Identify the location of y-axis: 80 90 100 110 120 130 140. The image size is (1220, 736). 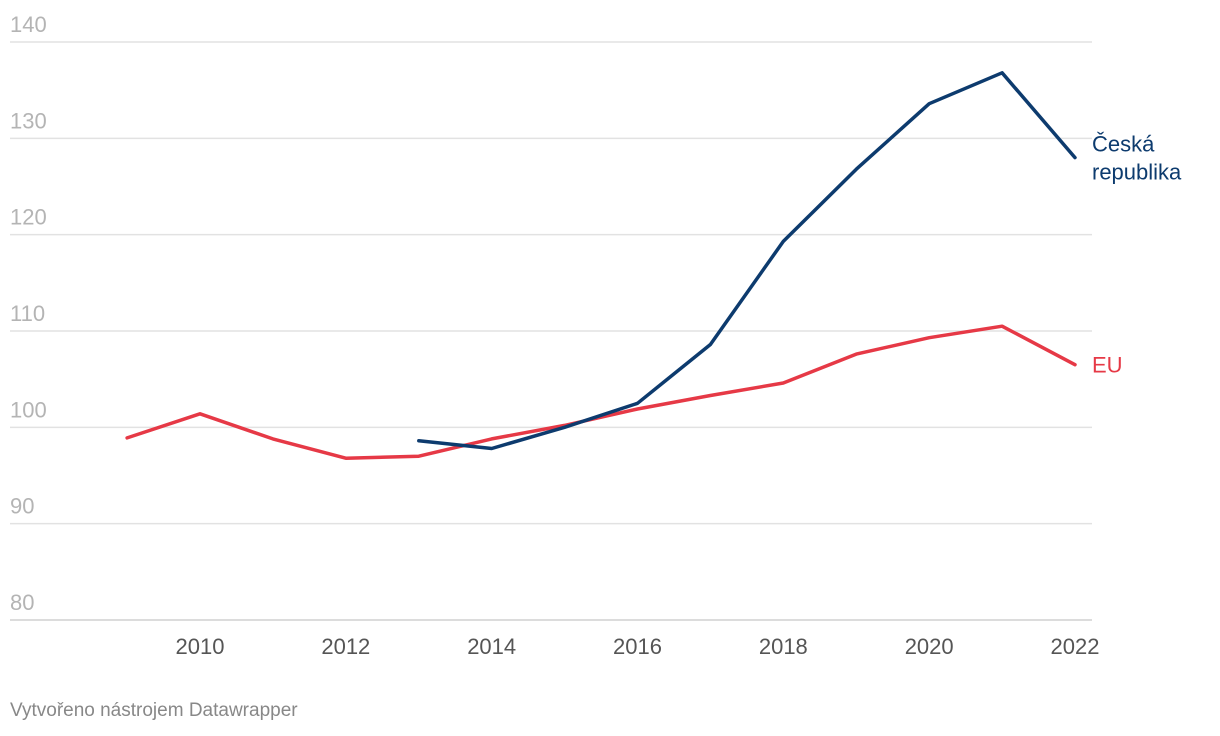
(28, 313).